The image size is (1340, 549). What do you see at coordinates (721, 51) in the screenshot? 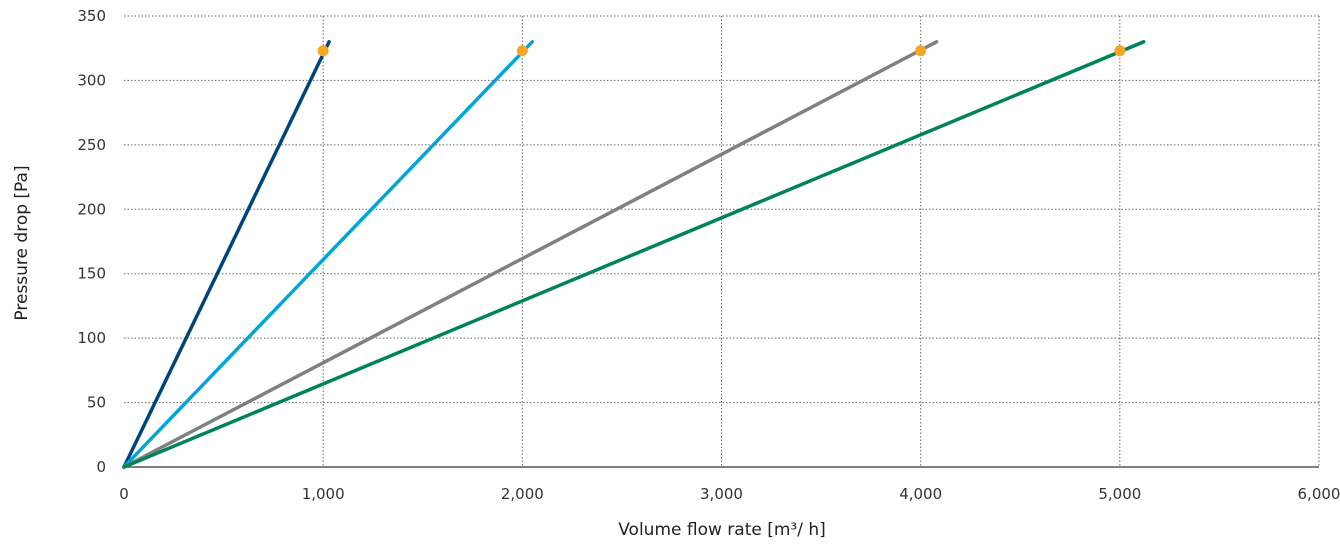
I see `operating-point-markers` at bounding box center [721, 51].